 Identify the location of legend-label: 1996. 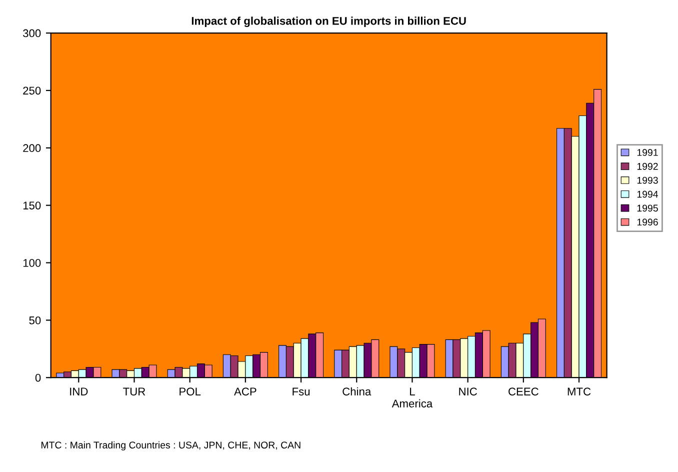
(647, 222).